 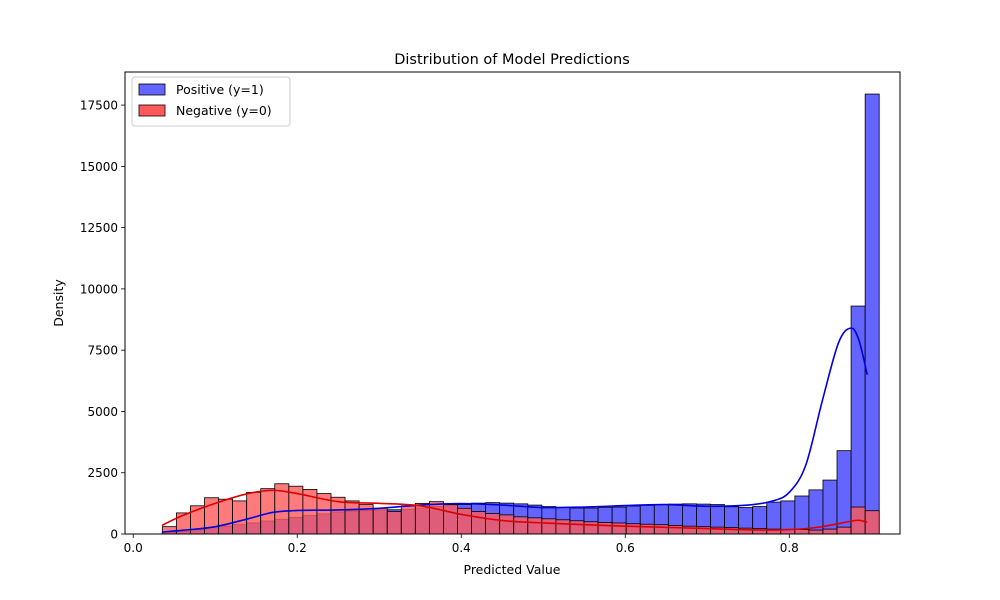 I want to click on x-axis-ticks: 0.0 0.2 0.4 0.6 0.8, so click(x=461, y=544).